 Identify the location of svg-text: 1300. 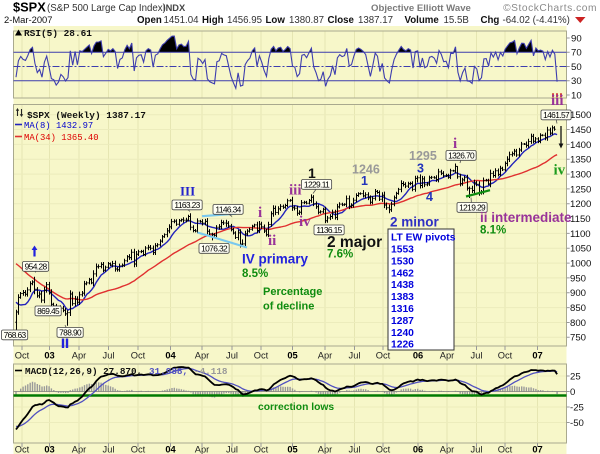
(580, 175).